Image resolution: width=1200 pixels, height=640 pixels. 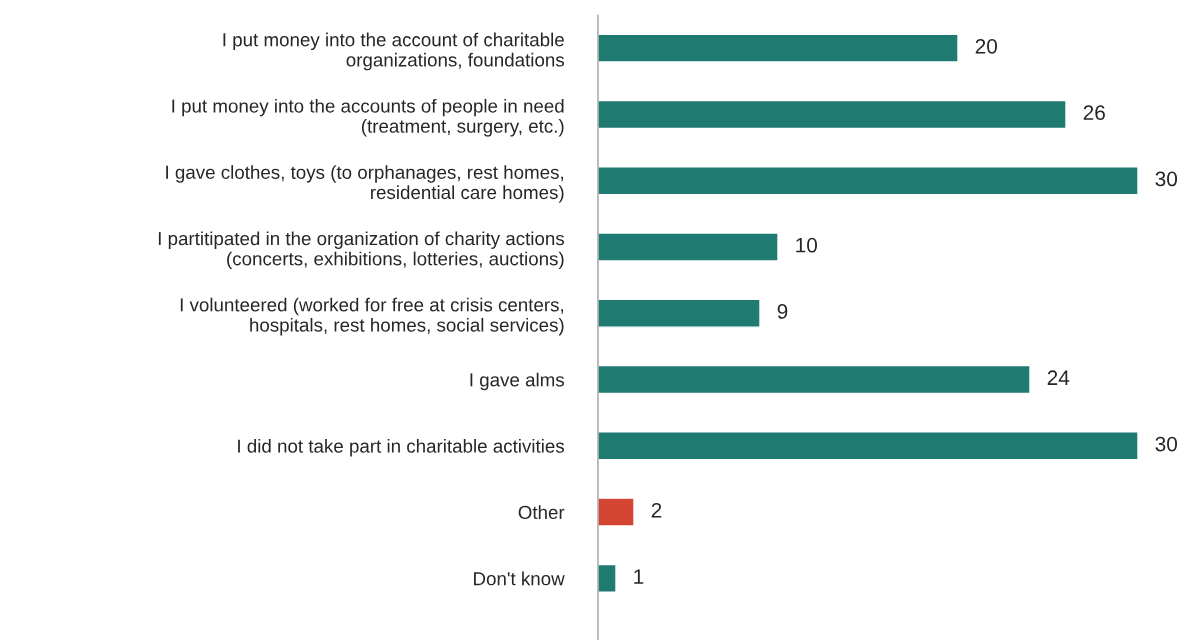 I want to click on y-tick-label: I did not take part in charitable activities, so click(x=401, y=448).